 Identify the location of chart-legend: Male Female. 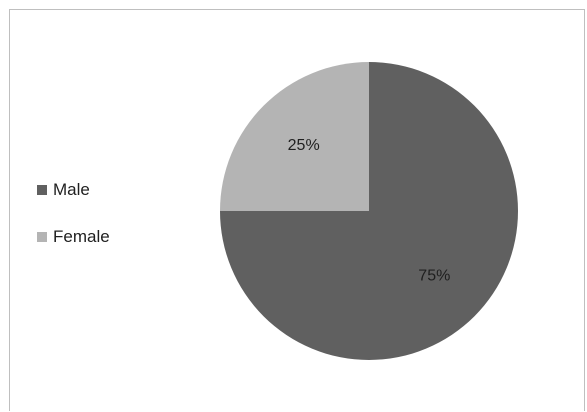
(73, 225).